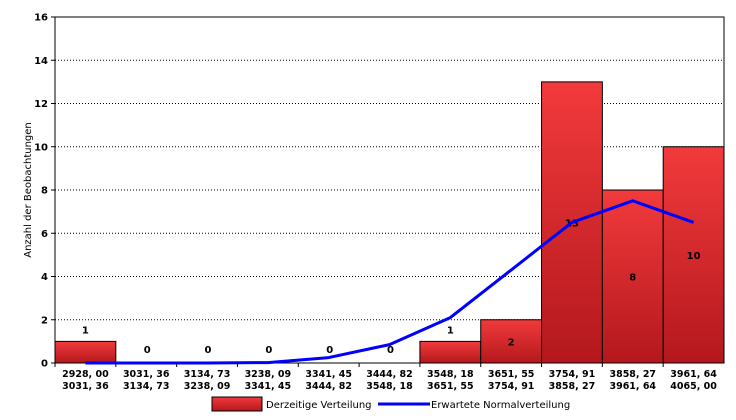 The width and height of the screenshot is (736, 420). What do you see at coordinates (237, 404) in the screenshot?
I see `legend-bar-swatch` at bounding box center [237, 404].